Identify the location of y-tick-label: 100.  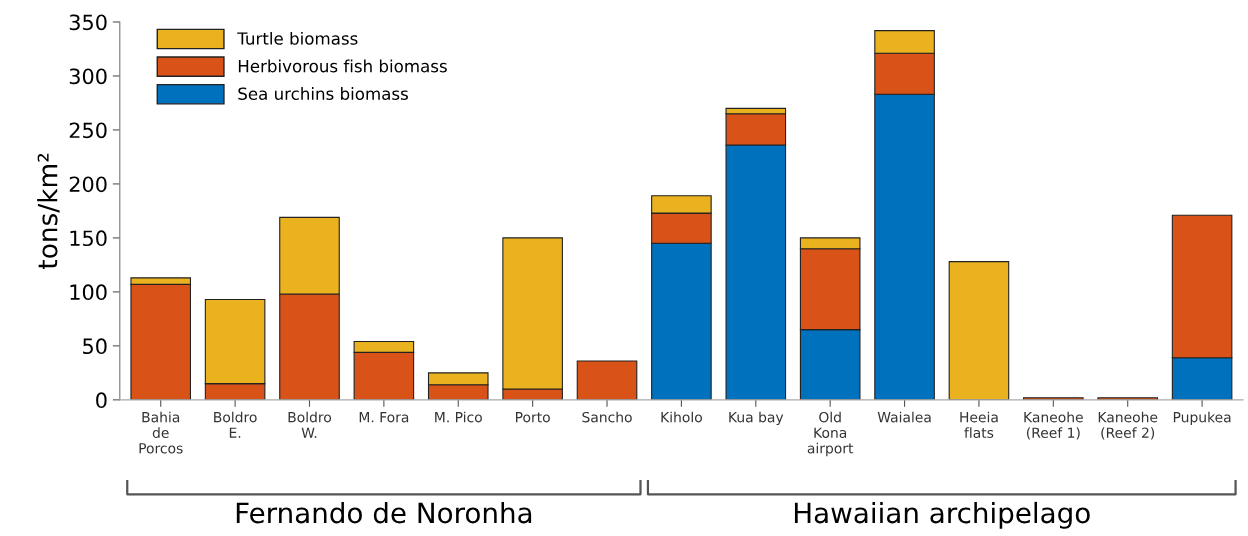
(88, 292).